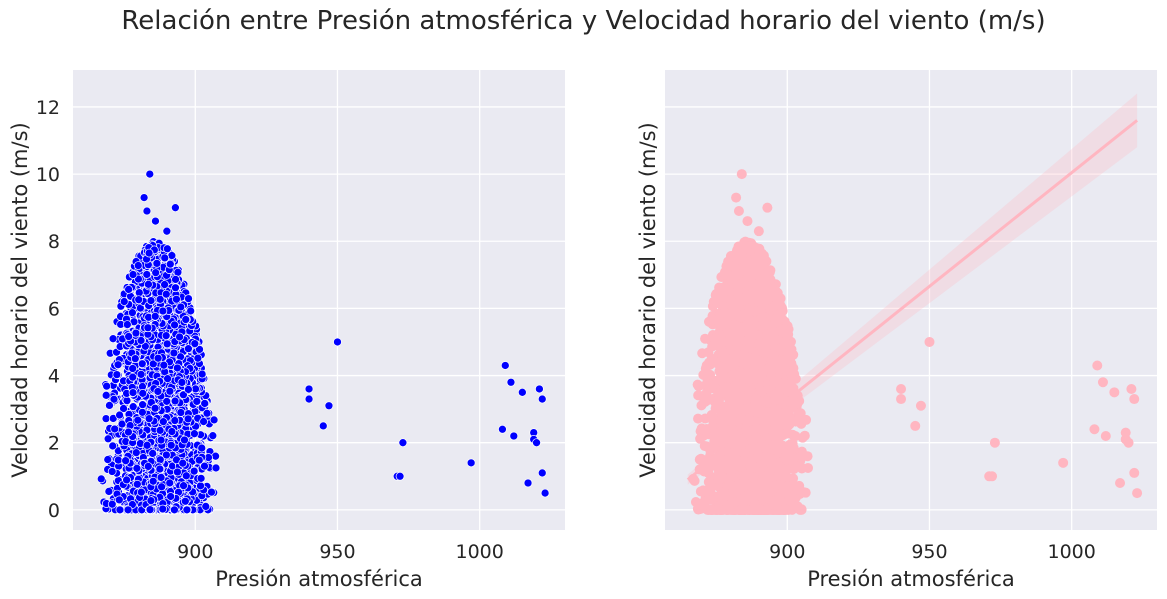 This screenshot has width=1167, height=599. Describe the element at coordinates (48, 175) in the screenshot. I see `y-tick-label: 10` at that location.